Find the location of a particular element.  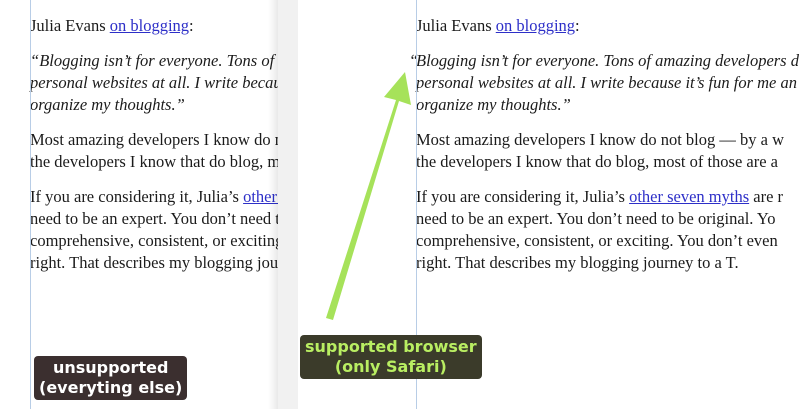

unsupported-label: unsupported (everyting else) is located at coordinates (111, 378).